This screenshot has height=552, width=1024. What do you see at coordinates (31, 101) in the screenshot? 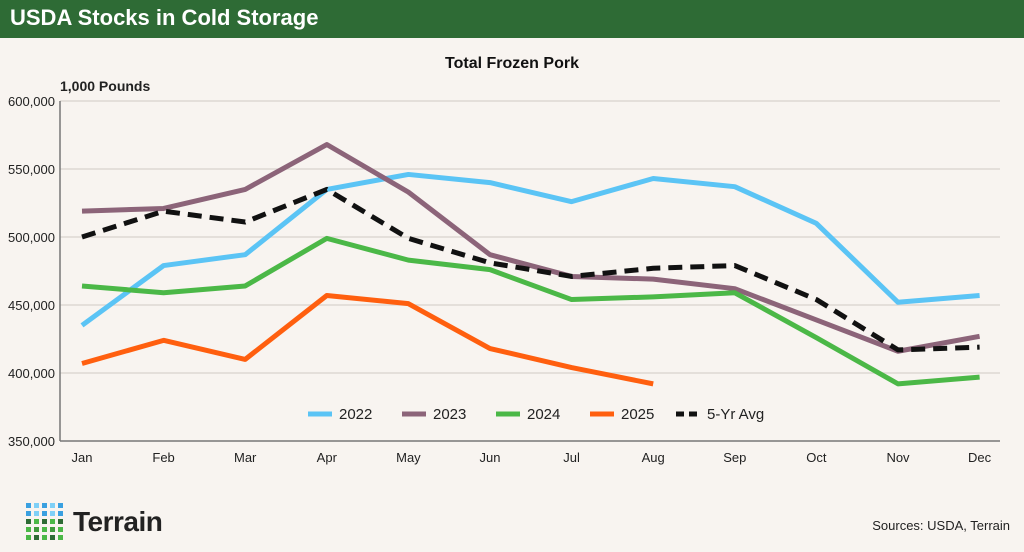
I see `y-tick-label: 600,000` at bounding box center [31, 101].